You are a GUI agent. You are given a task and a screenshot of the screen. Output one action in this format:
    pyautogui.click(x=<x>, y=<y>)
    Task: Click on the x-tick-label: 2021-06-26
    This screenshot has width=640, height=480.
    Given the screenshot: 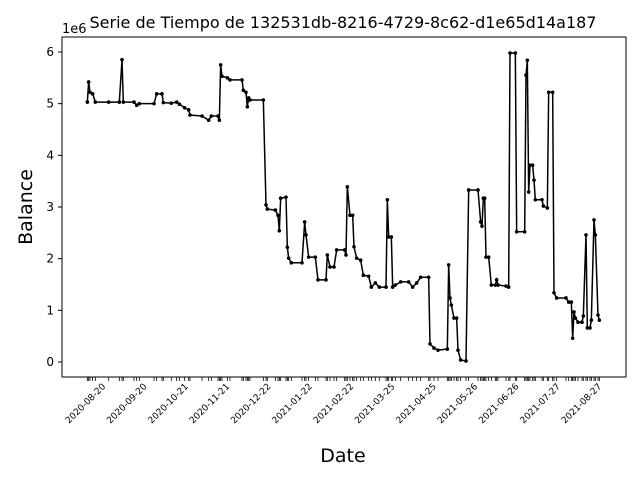 What is the action you would take?
    pyautogui.click(x=499, y=404)
    